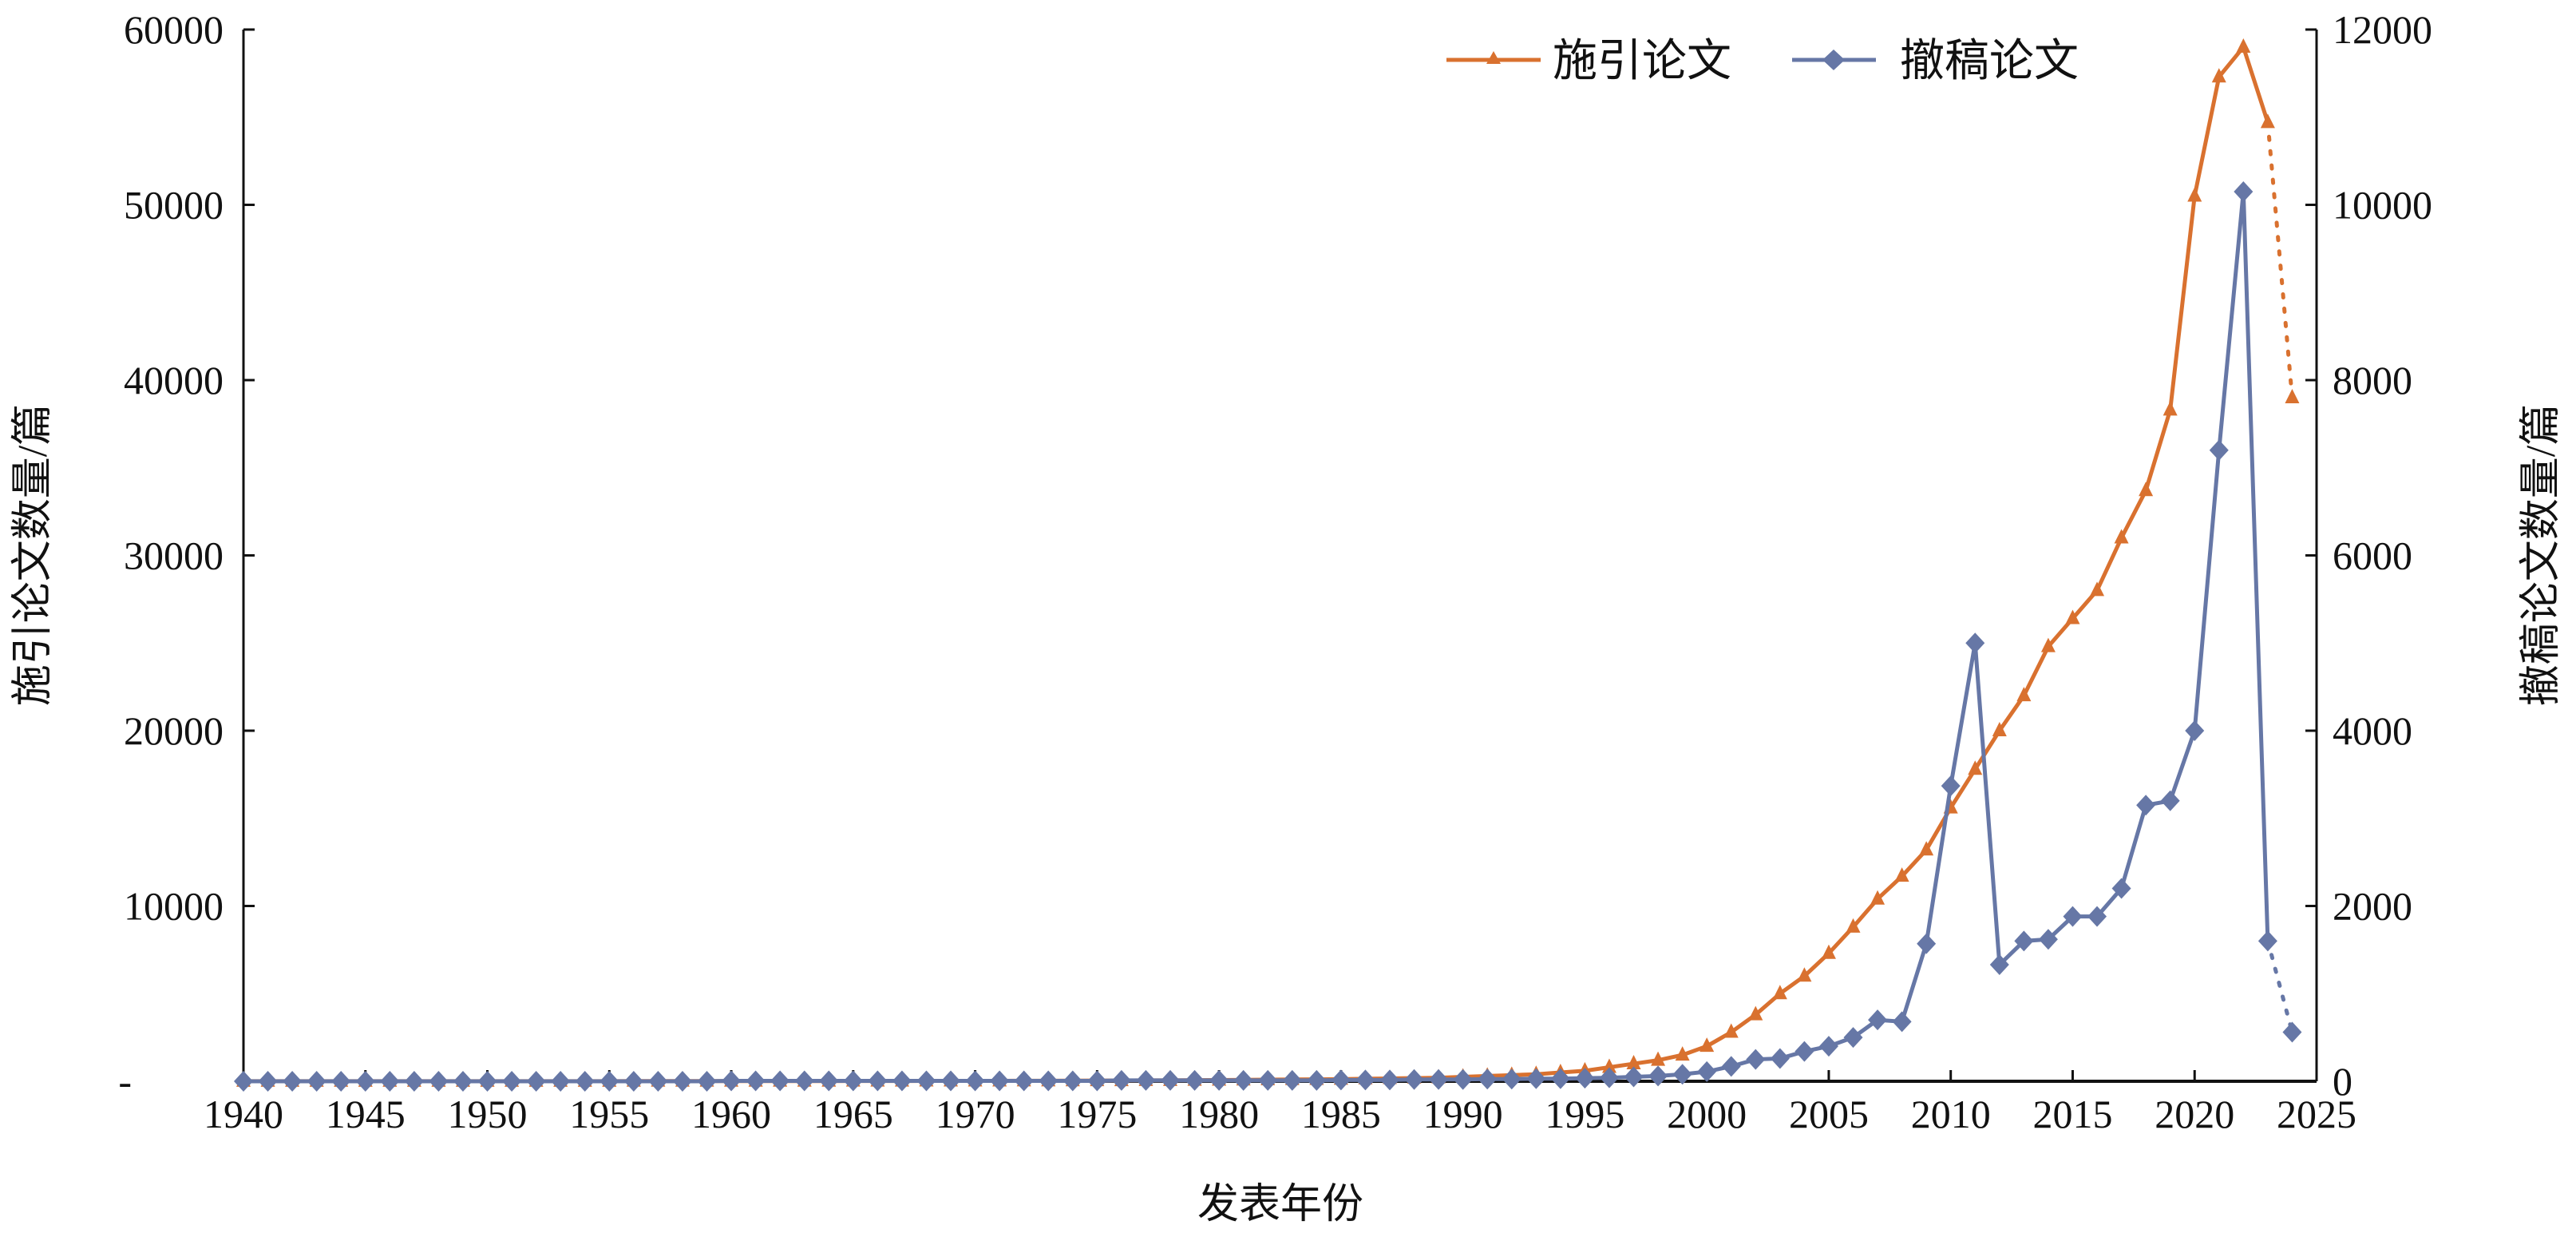  Describe the element at coordinates (2373, 555) in the screenshot. I see `y-tick-label-right: 6000` at that location.